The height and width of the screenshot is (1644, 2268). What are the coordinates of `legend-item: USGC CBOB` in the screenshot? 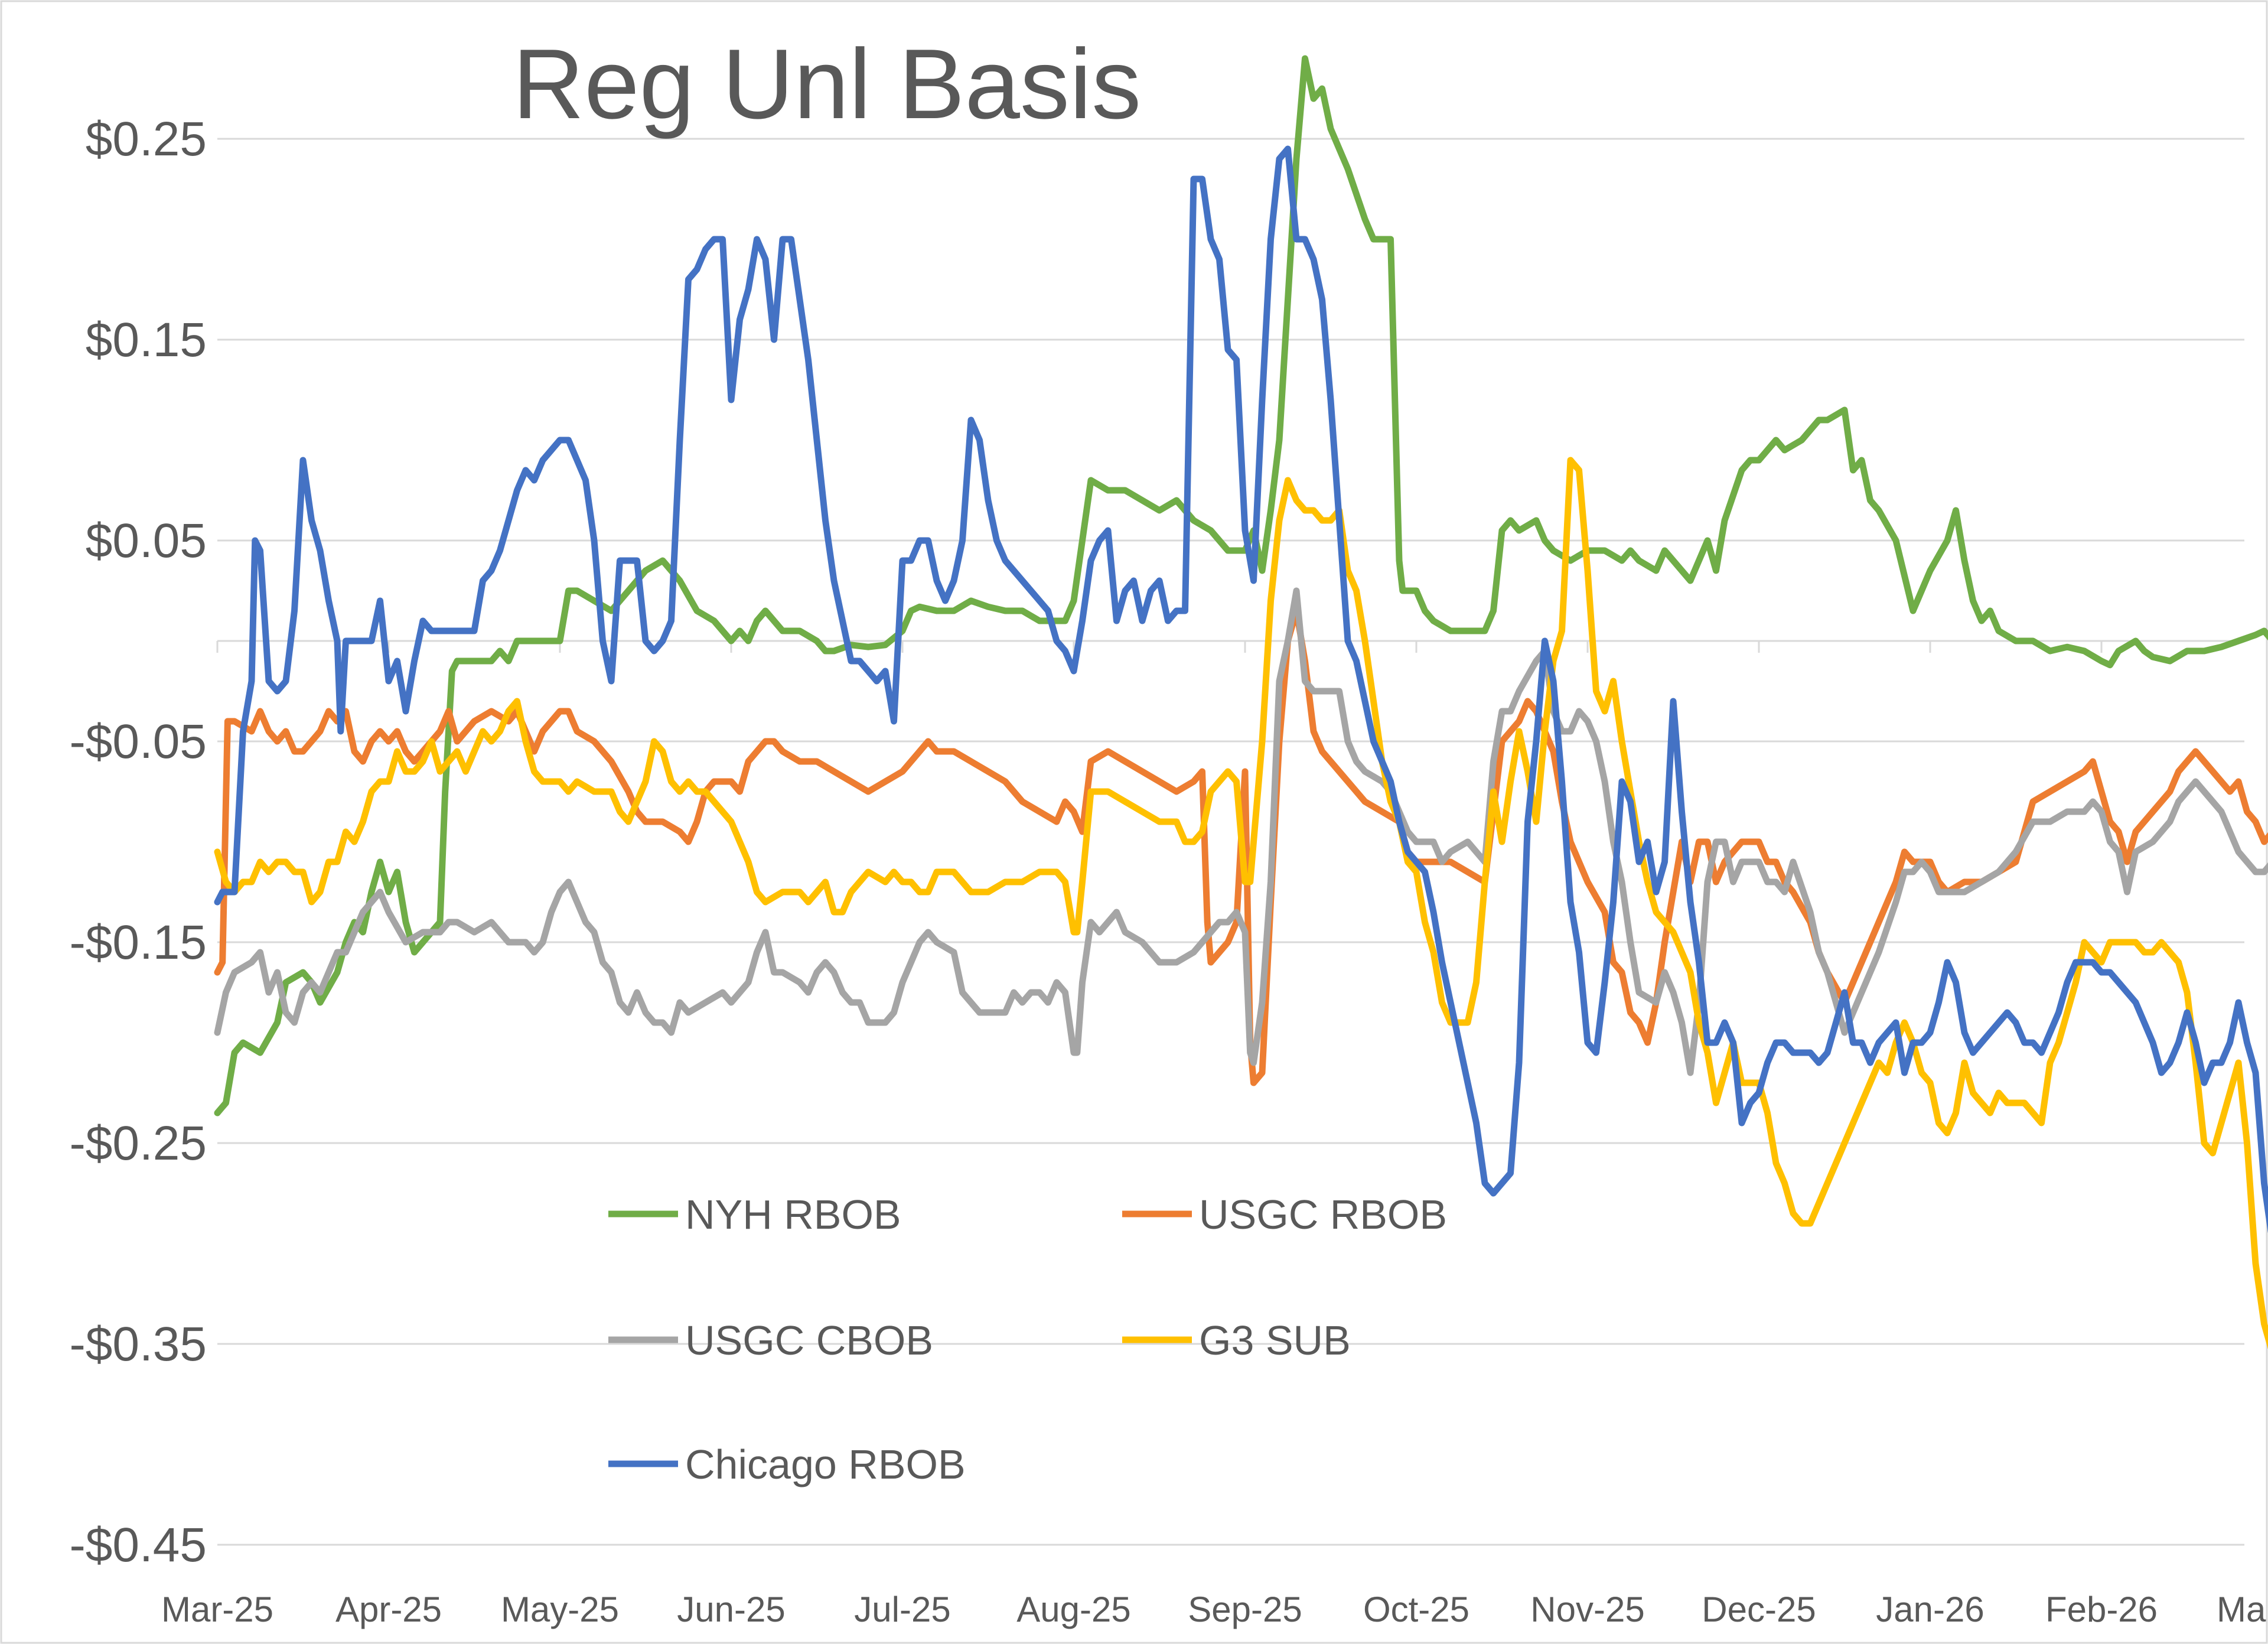 It's located at (770, 1340).